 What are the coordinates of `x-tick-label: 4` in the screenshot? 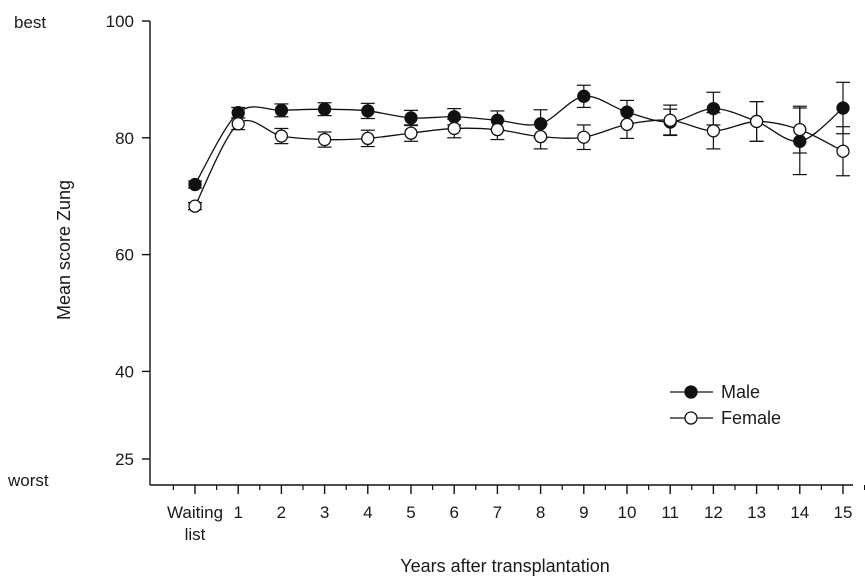 It's located at (367, 512).